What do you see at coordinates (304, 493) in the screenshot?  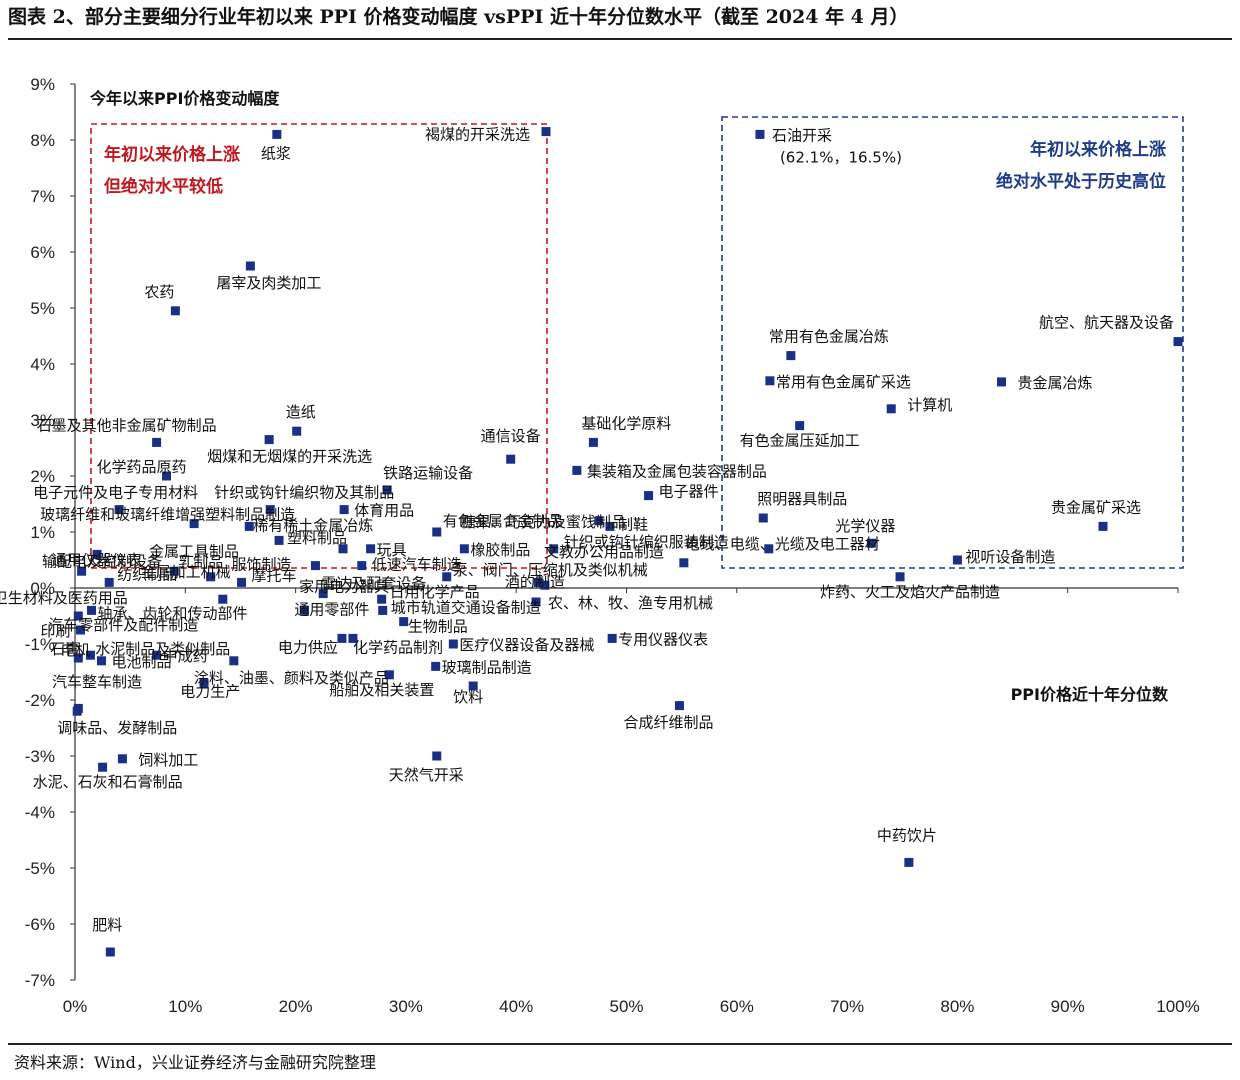 I see `point-label: 针织或钩针编织物及其制品` at bounding box center [304, 493].